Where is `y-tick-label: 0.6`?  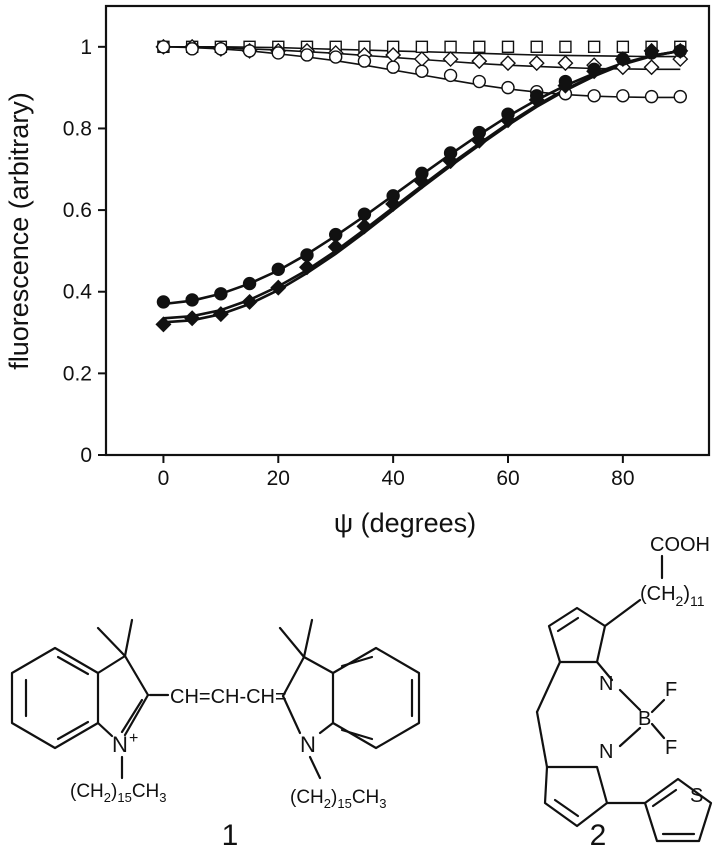
y-tick-label: 0.6 is located at coordinates (77, 210).